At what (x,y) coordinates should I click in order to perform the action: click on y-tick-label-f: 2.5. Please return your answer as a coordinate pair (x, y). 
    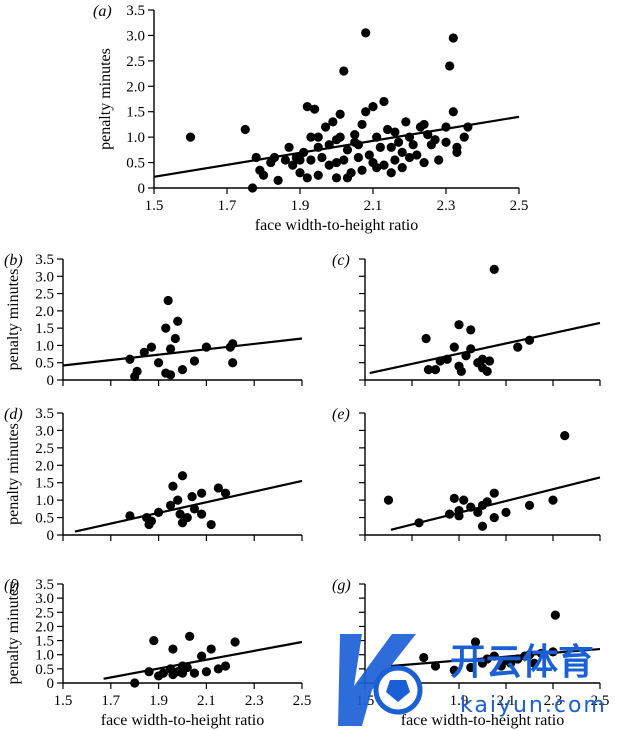
    Looking at the image, I should click on (44, 613).